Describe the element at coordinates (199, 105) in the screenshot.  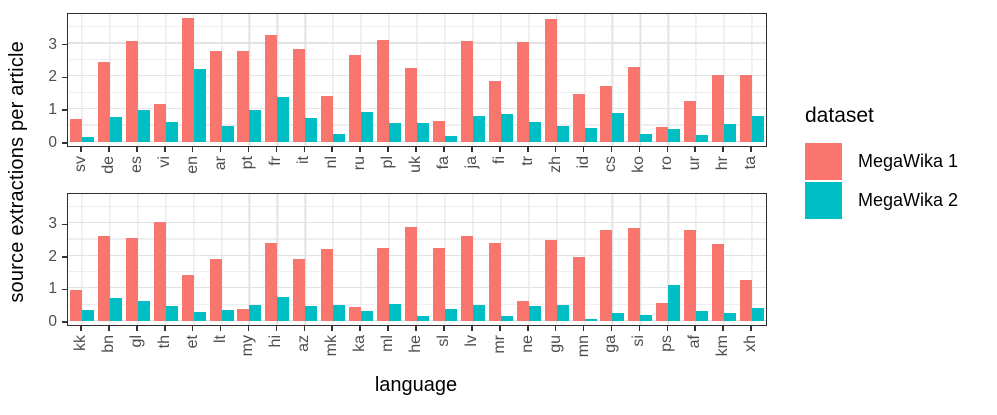
I see `bar-megawika2-en` at that location.